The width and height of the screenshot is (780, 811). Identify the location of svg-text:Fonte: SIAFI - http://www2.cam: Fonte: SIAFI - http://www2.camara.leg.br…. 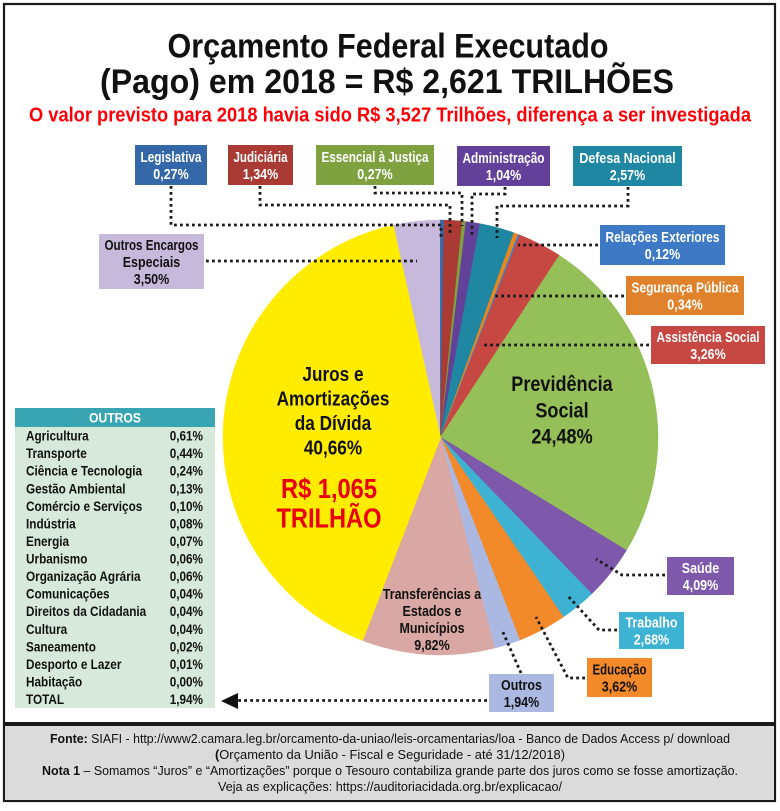
(390, 738).